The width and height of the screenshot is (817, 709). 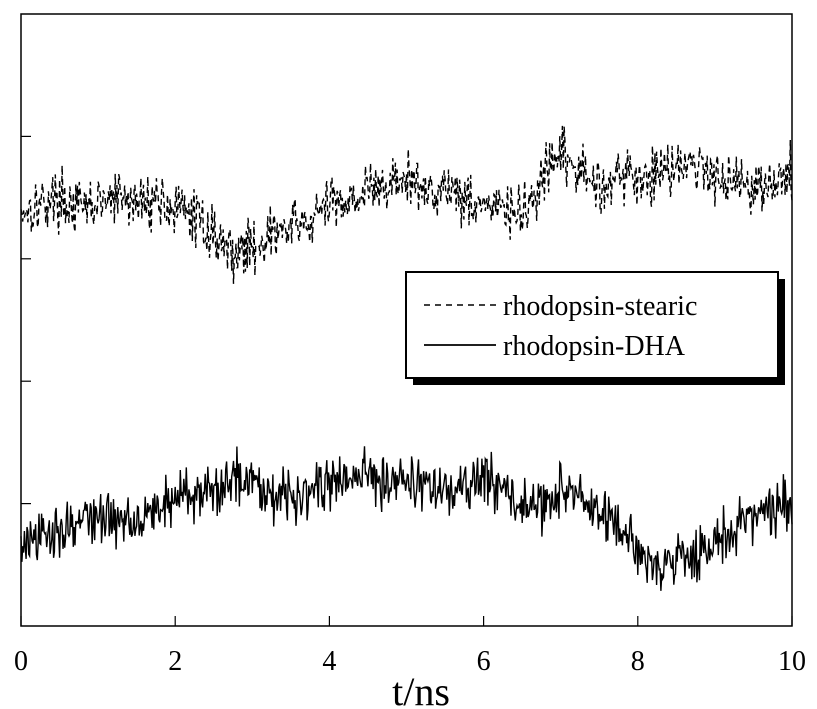 What do you see at coordinates (421, 689) in the screenshot?
I see `x-axis-label: t/ns` at bounding box center [421, 689].